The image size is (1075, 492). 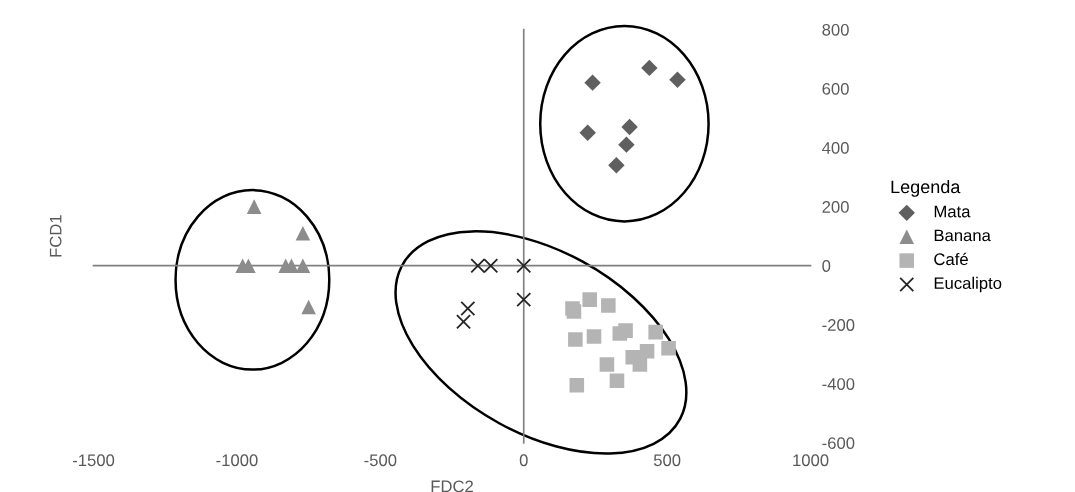 What do you see at coordinates (93, 460) in the screenshot?
I see `x-tick-label: -1500` at bounding box center [93, 460].